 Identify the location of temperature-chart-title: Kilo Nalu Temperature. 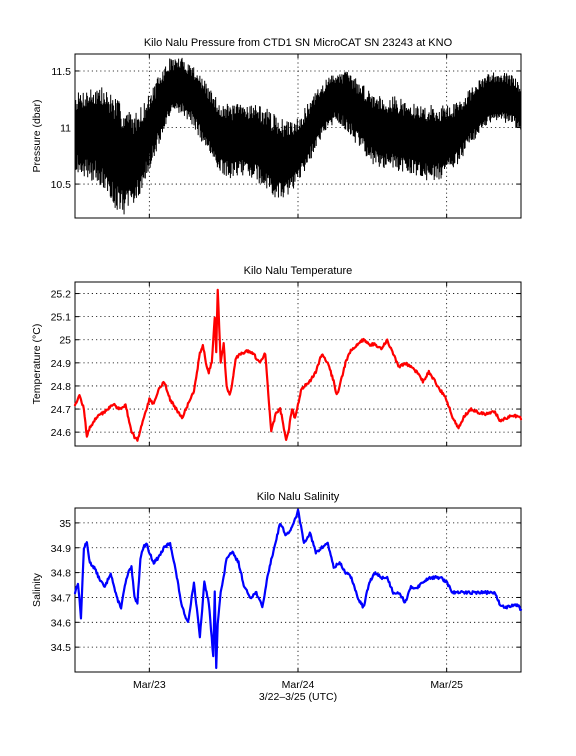
(298, 271).